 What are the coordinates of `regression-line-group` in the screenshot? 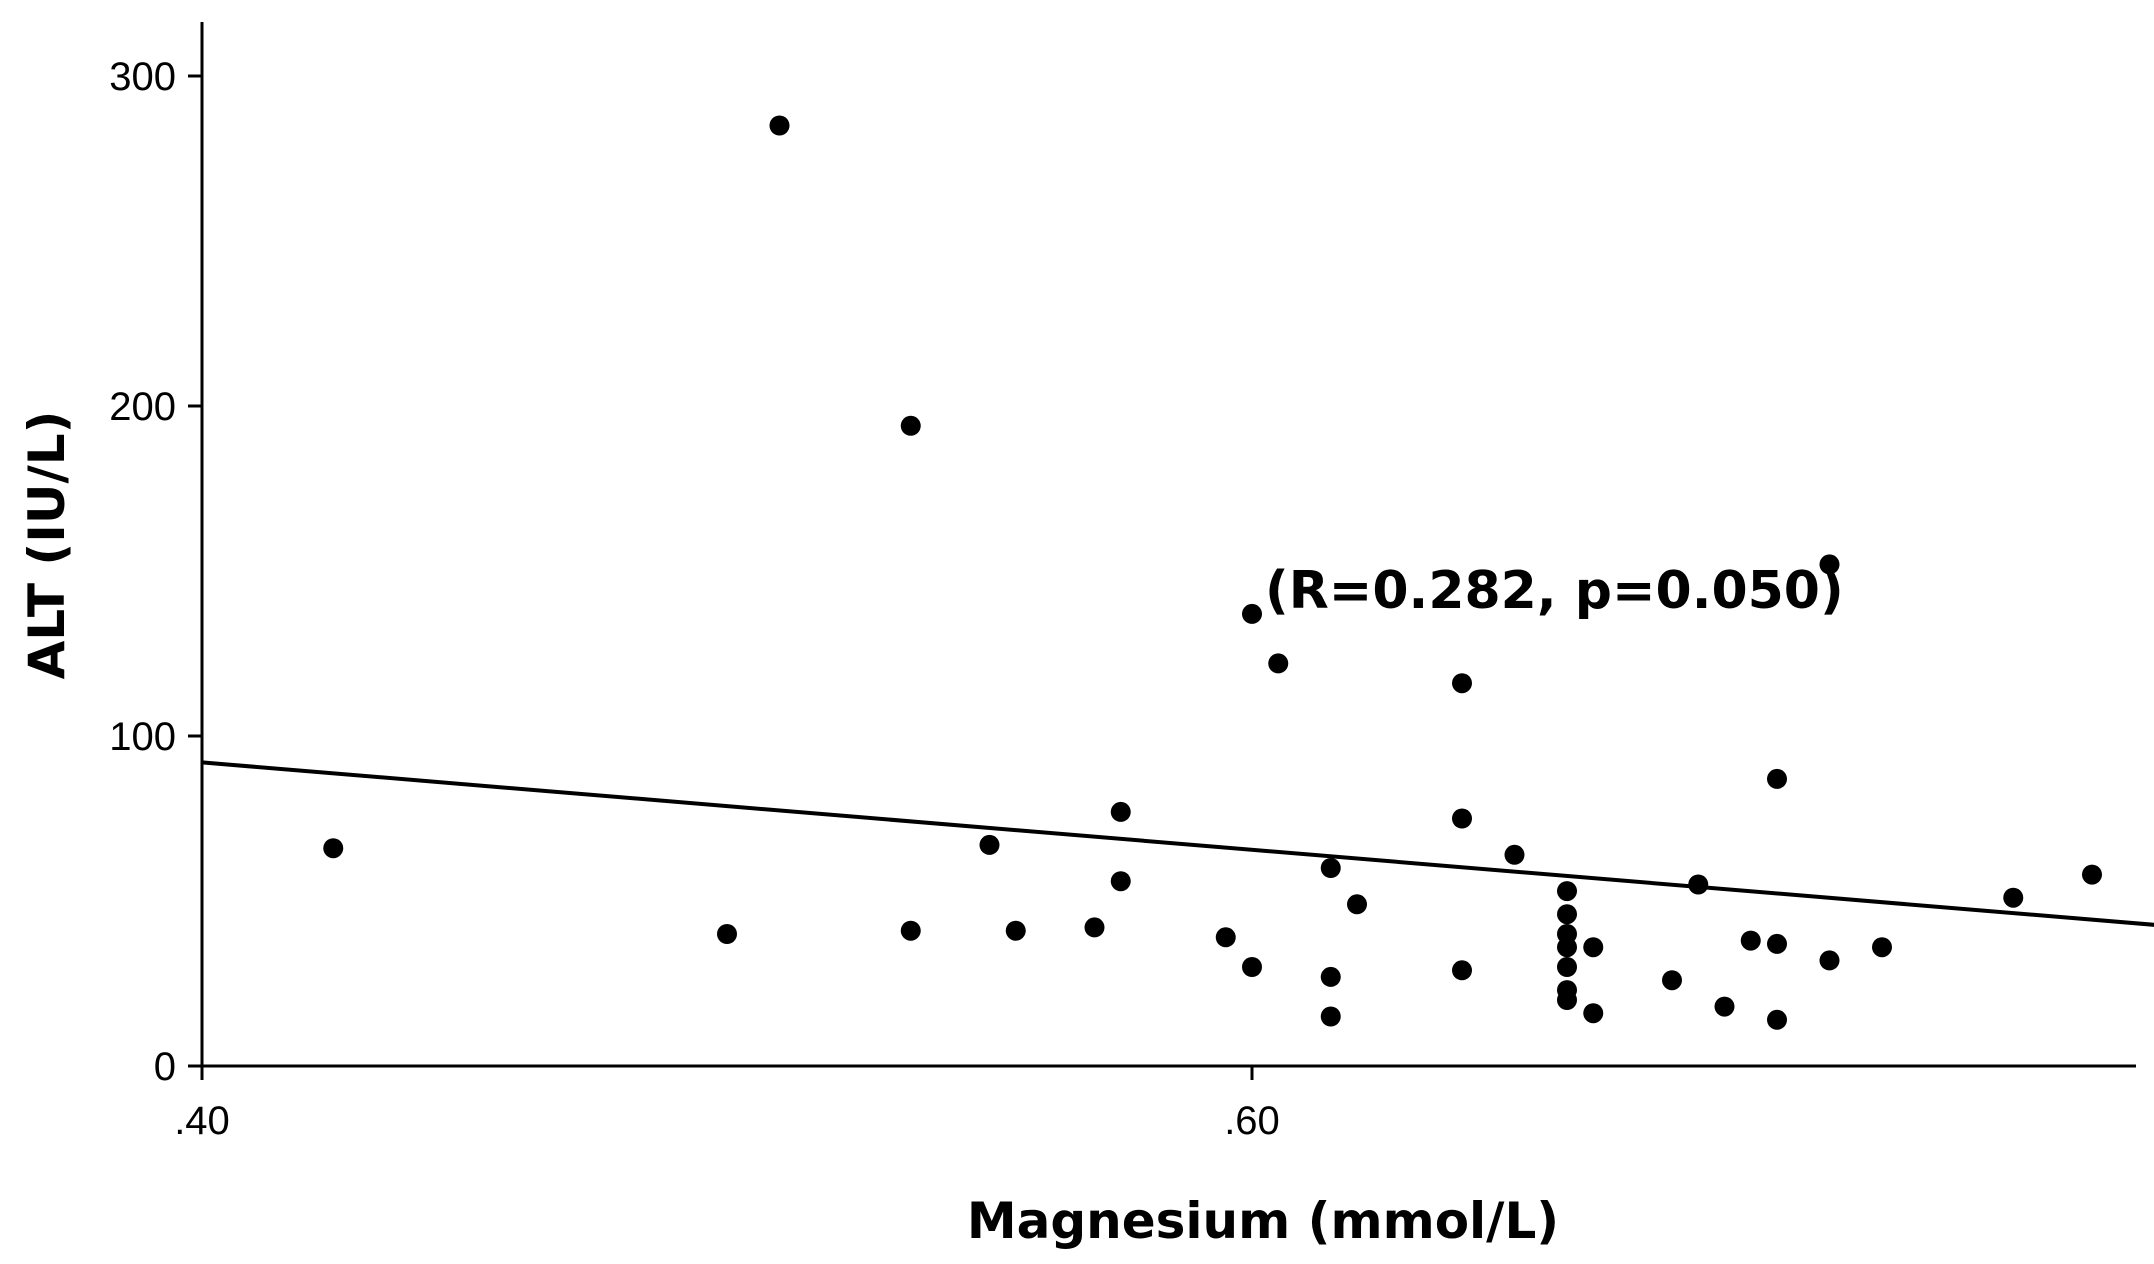 It's located at (1177, 843).